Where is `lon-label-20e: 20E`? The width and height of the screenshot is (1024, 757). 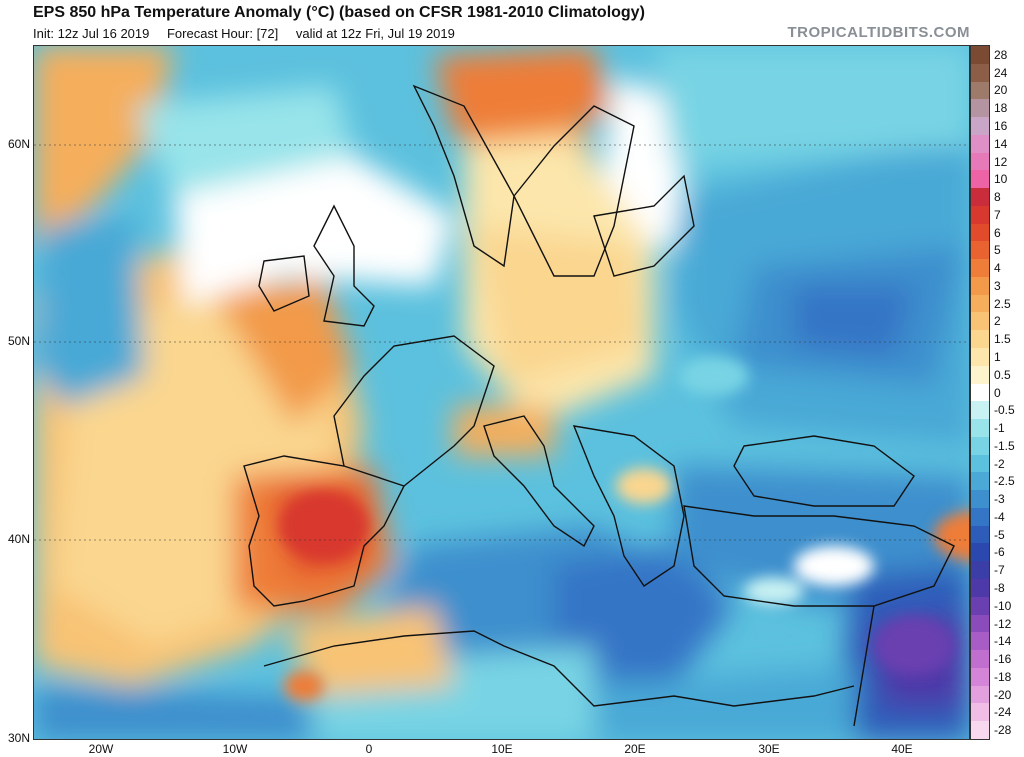 lon-label-20e: 20E is located at coordinates (635, 749).